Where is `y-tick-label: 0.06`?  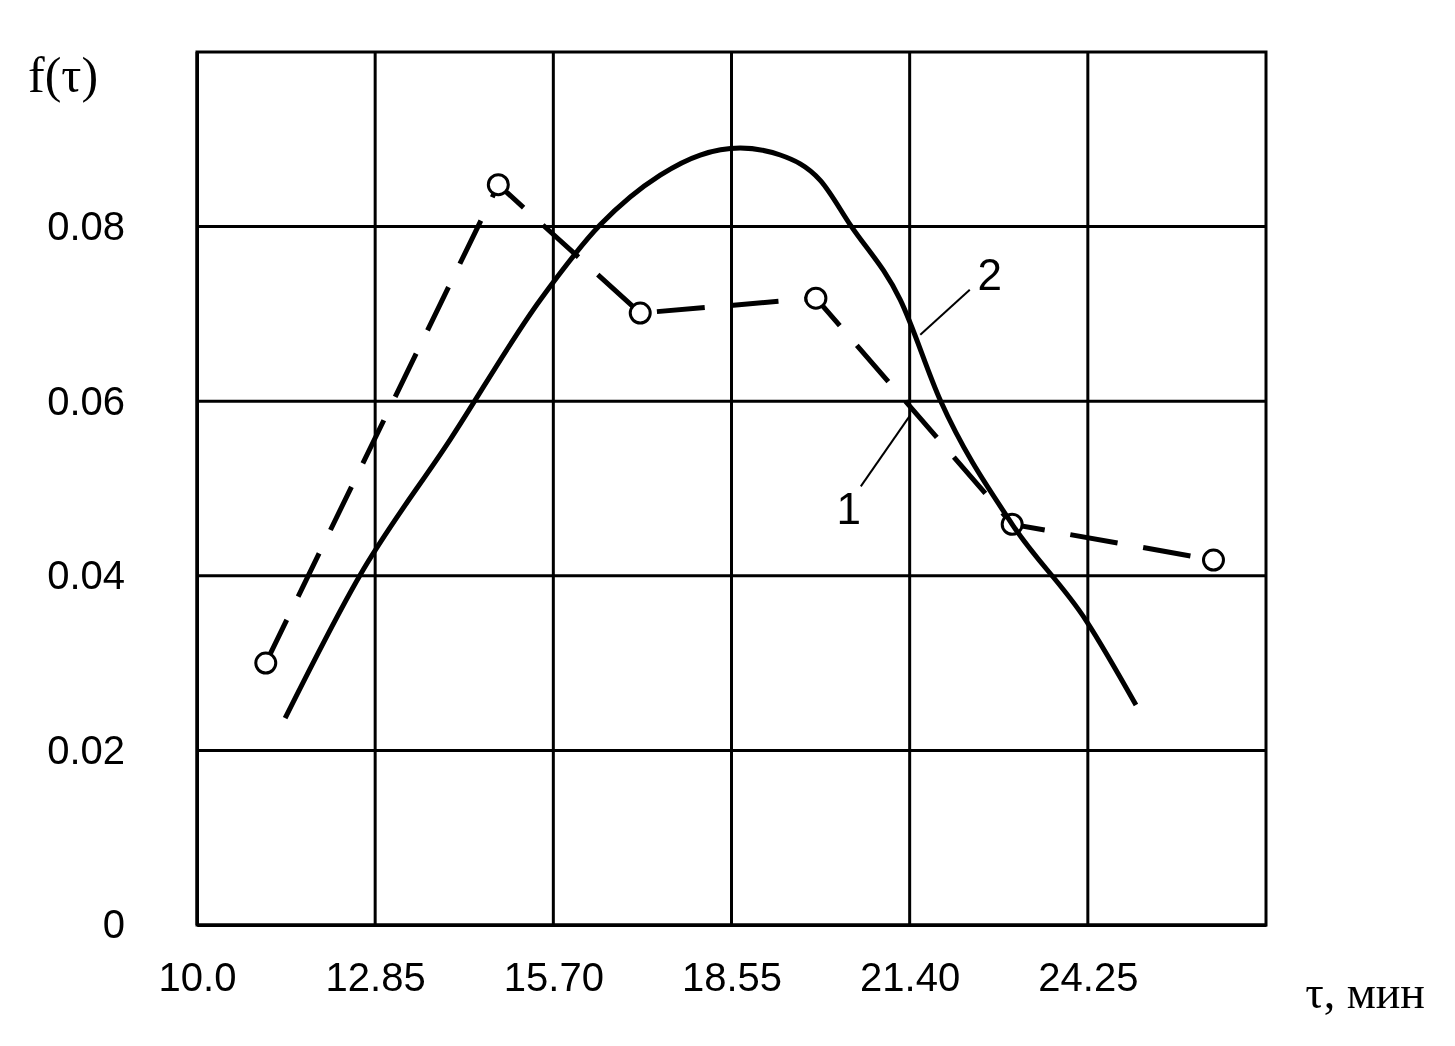 y-tick-label: 0.06 is located at coordinates (86, 400).